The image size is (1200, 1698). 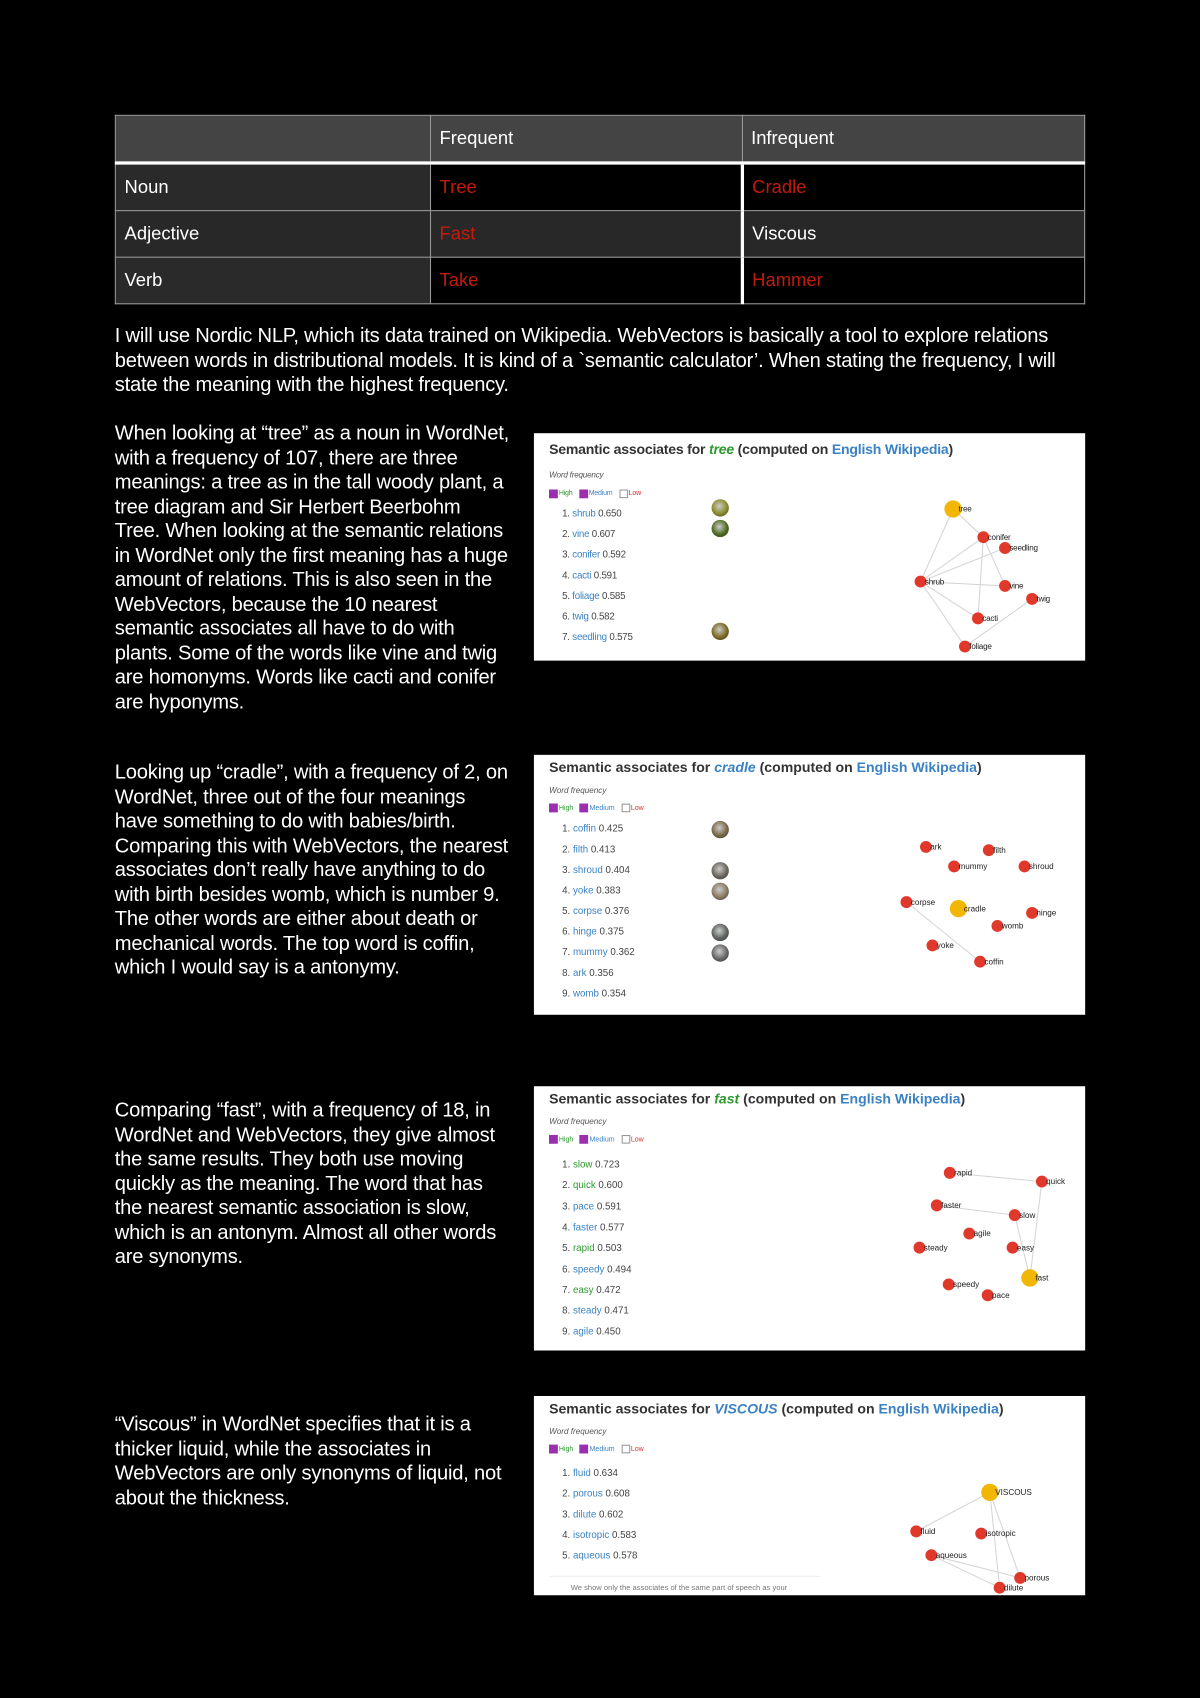 I want to click on associate-list-item: 2. filth 0.413, so click(x=588, y=849).